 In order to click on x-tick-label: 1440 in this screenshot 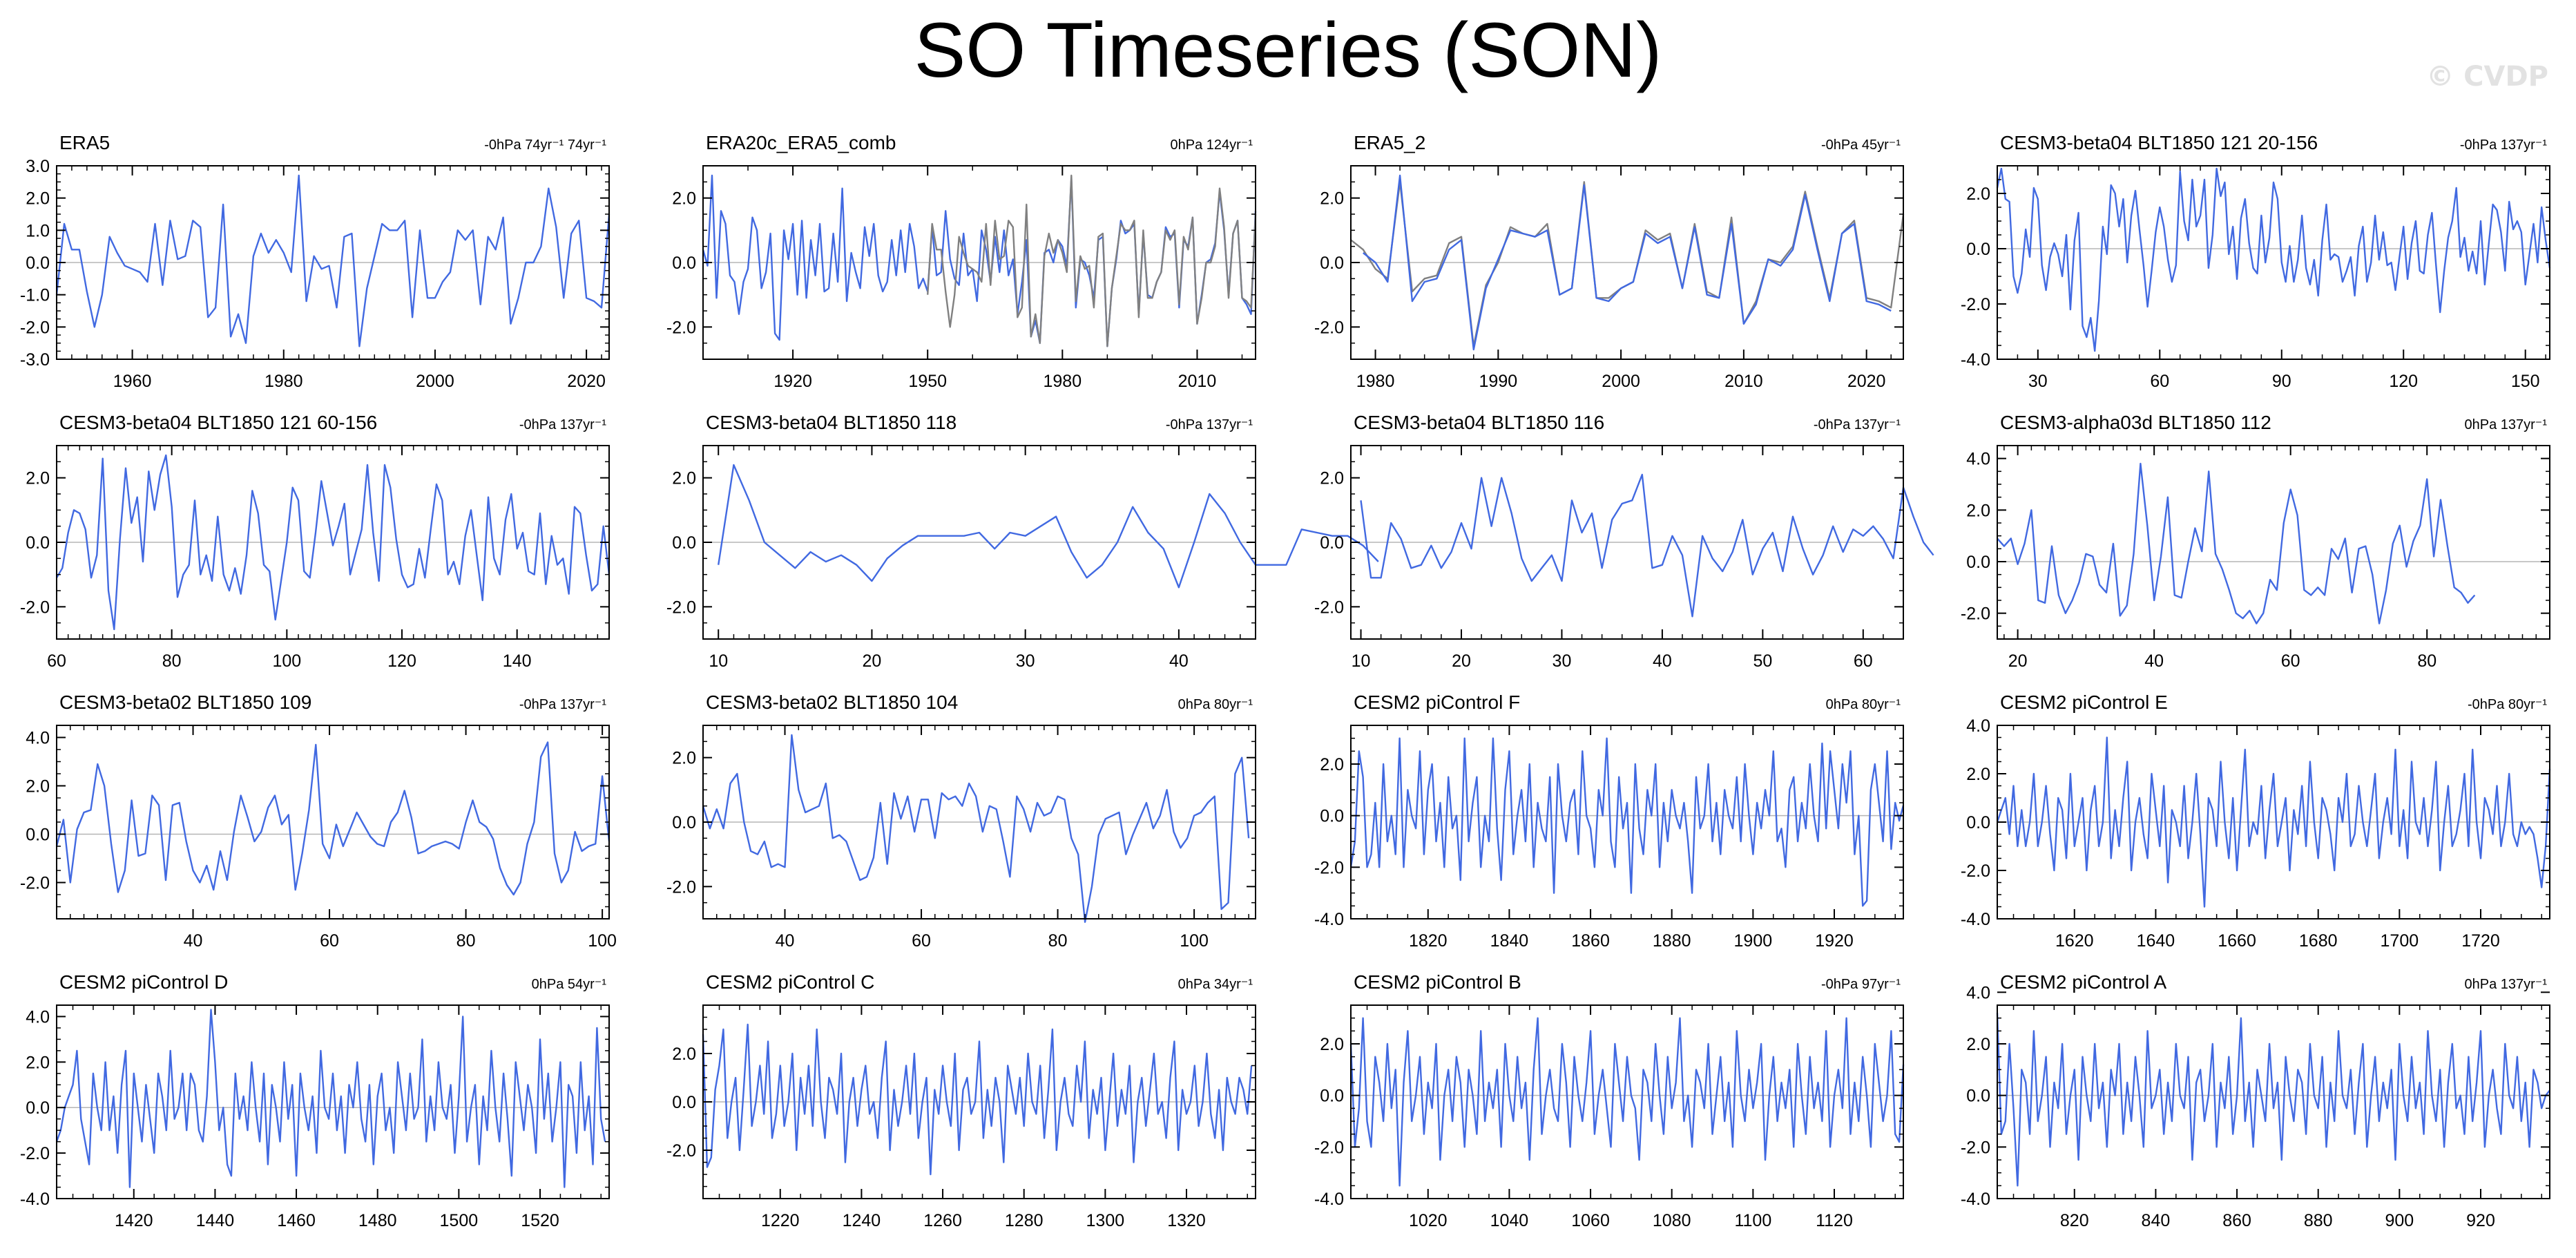, I will do `click(215, 1220)`.